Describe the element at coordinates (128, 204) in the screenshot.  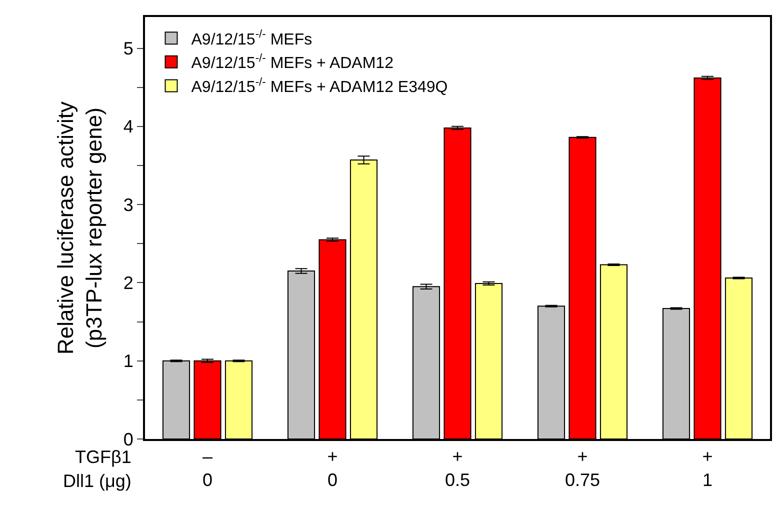
I see `y-tick-label: 3` at that location.